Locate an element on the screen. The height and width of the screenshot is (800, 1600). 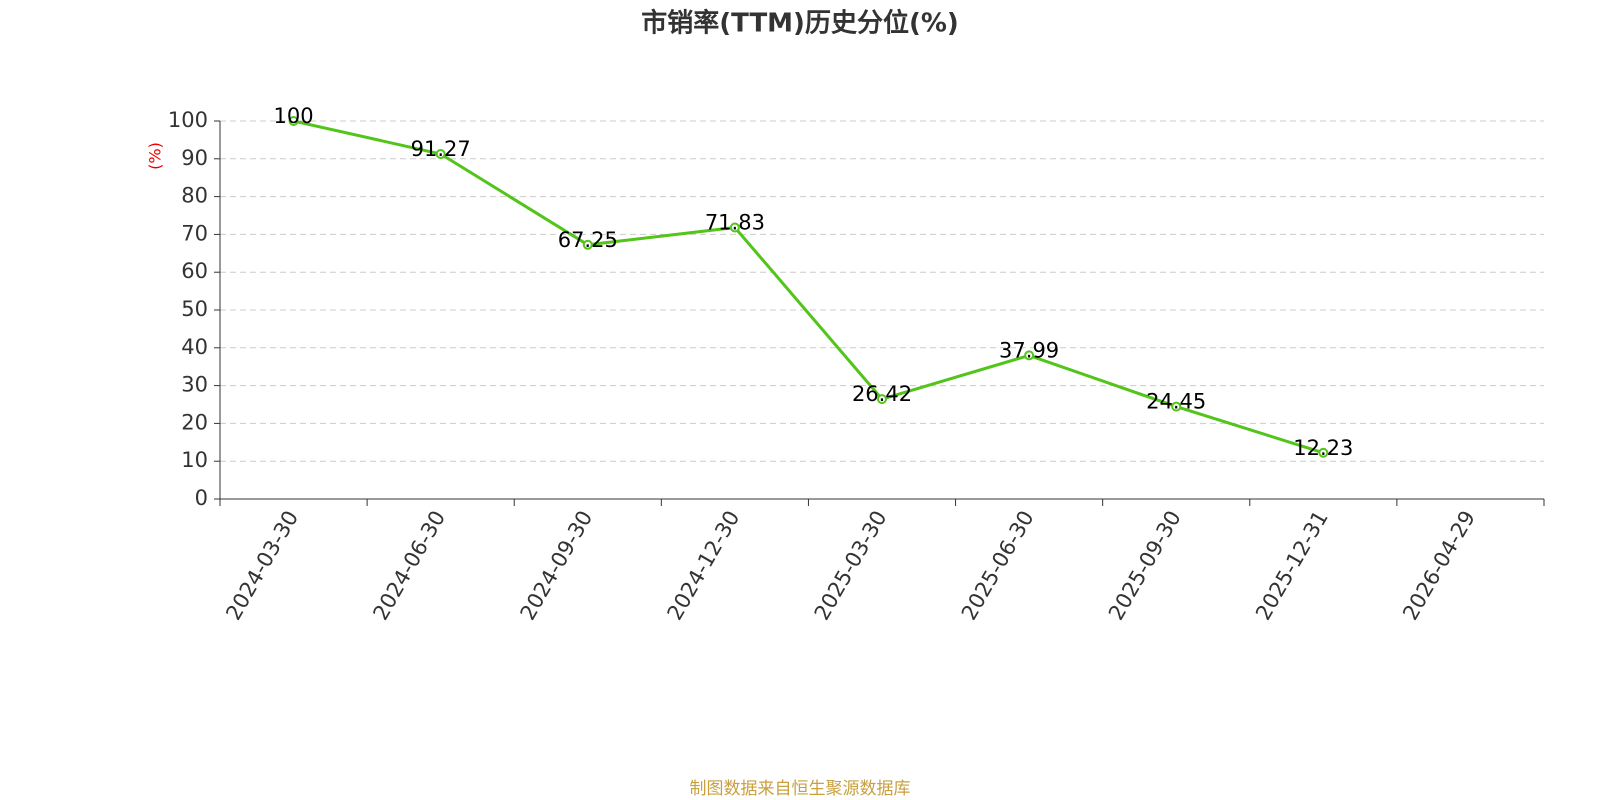
y-tick-label: 60 is located at coordinates (194, 271).